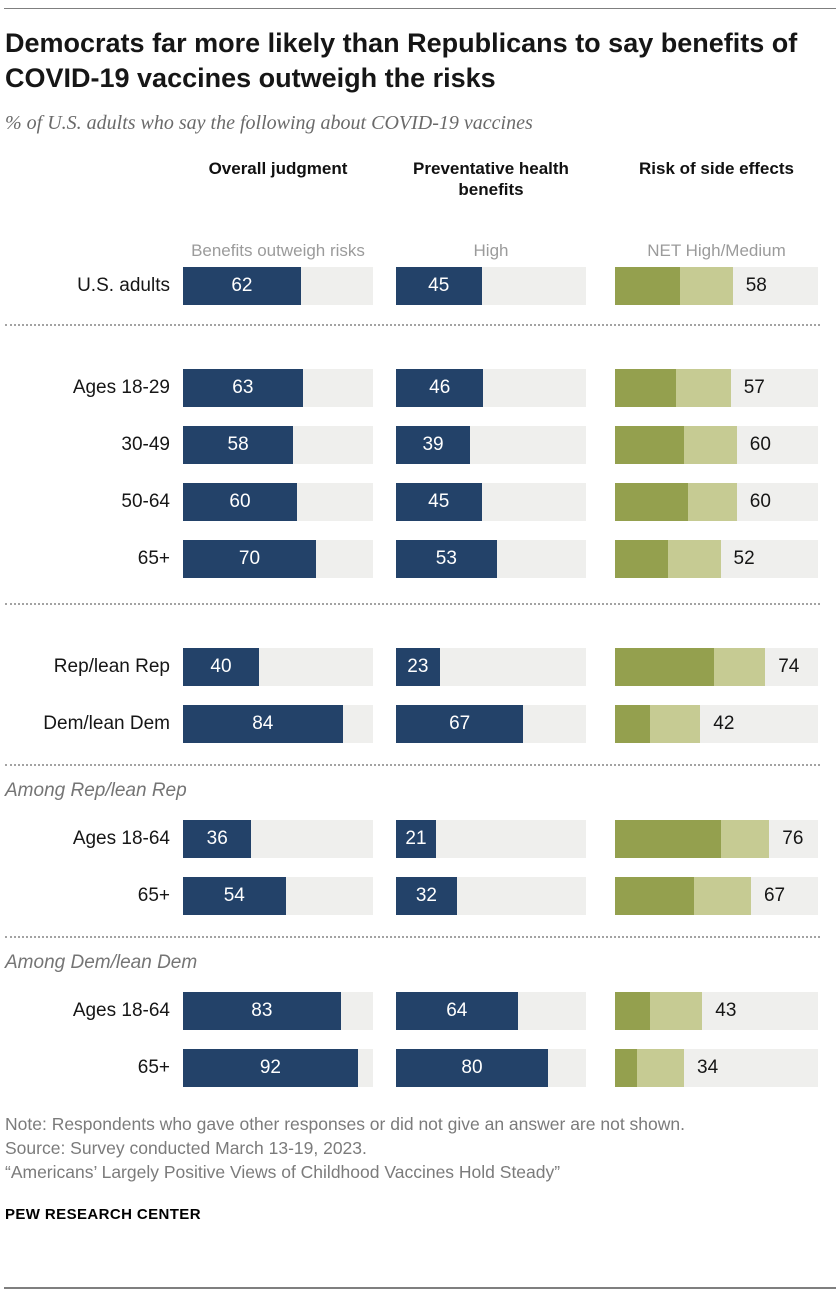 The width and height of the screenshot is (840, 1298). I want to click on bar-value-label: 54, so click(234, 896).